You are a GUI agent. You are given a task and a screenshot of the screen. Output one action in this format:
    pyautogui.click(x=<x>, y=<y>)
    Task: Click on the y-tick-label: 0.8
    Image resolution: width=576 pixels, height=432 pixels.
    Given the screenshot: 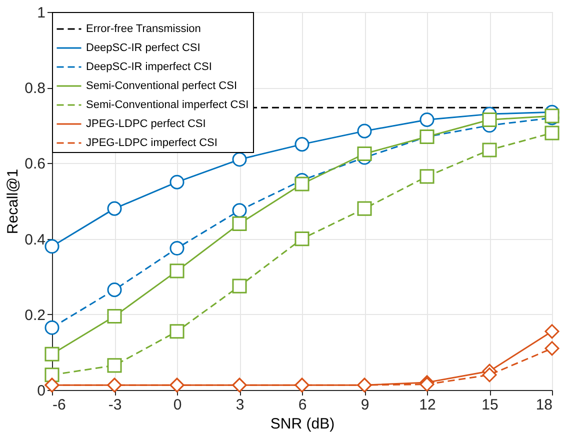 What is the action you would take?
    pyautogui.click(x=35, y=89)
    